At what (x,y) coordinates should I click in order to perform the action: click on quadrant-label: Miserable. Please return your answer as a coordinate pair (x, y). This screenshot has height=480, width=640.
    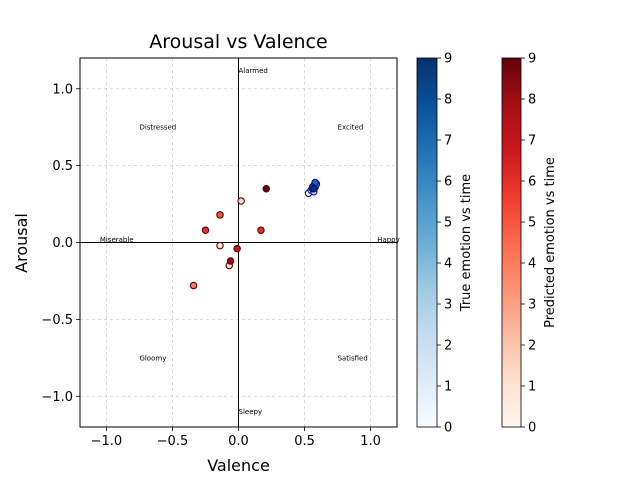
    Looking at the image, I should click on (117, 240).